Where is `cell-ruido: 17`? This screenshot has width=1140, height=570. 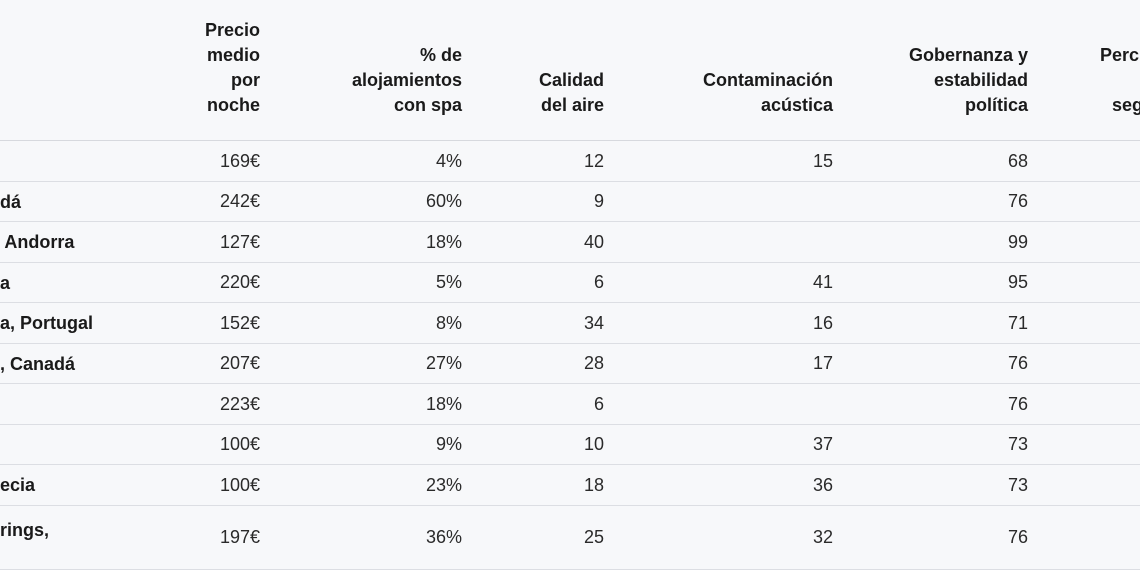 cell-ruido: 17 is located at coordinates (822, 363).